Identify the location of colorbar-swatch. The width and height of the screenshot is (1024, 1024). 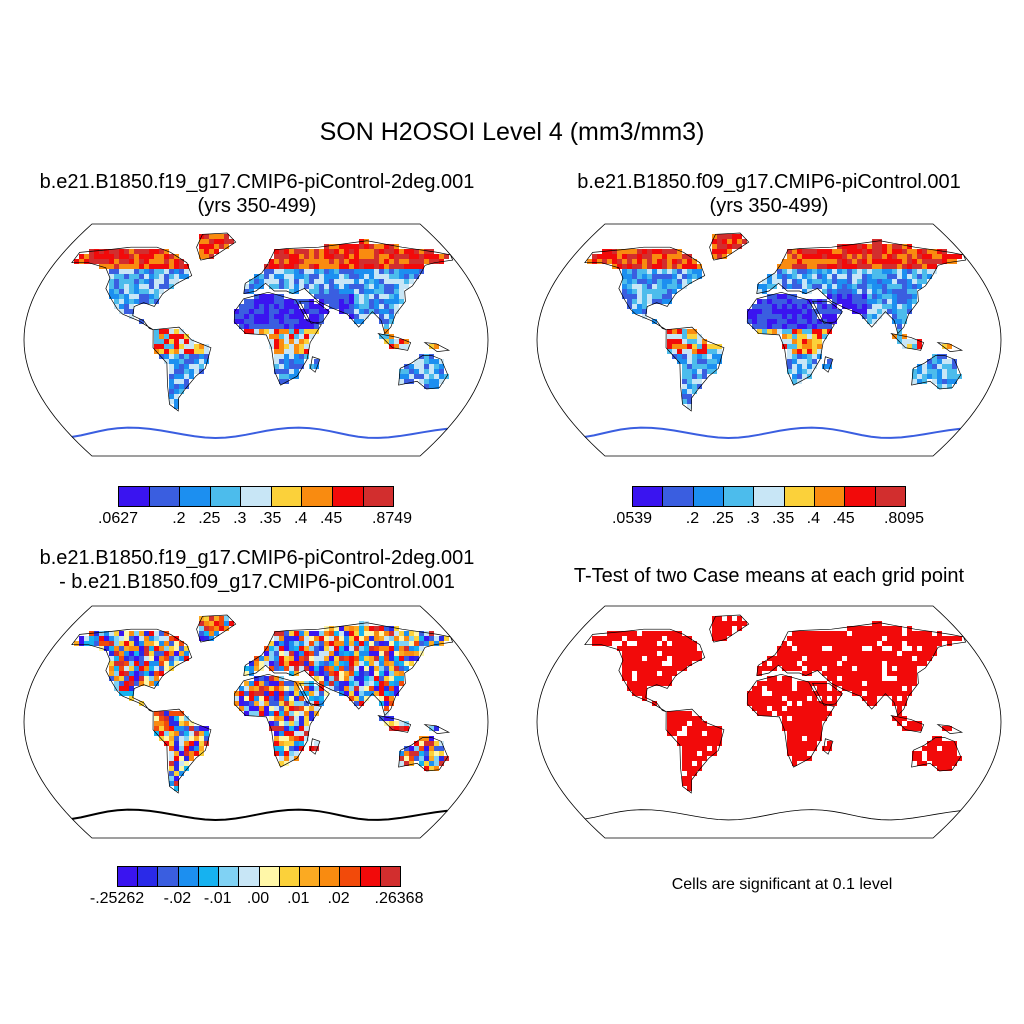
(195, 496).